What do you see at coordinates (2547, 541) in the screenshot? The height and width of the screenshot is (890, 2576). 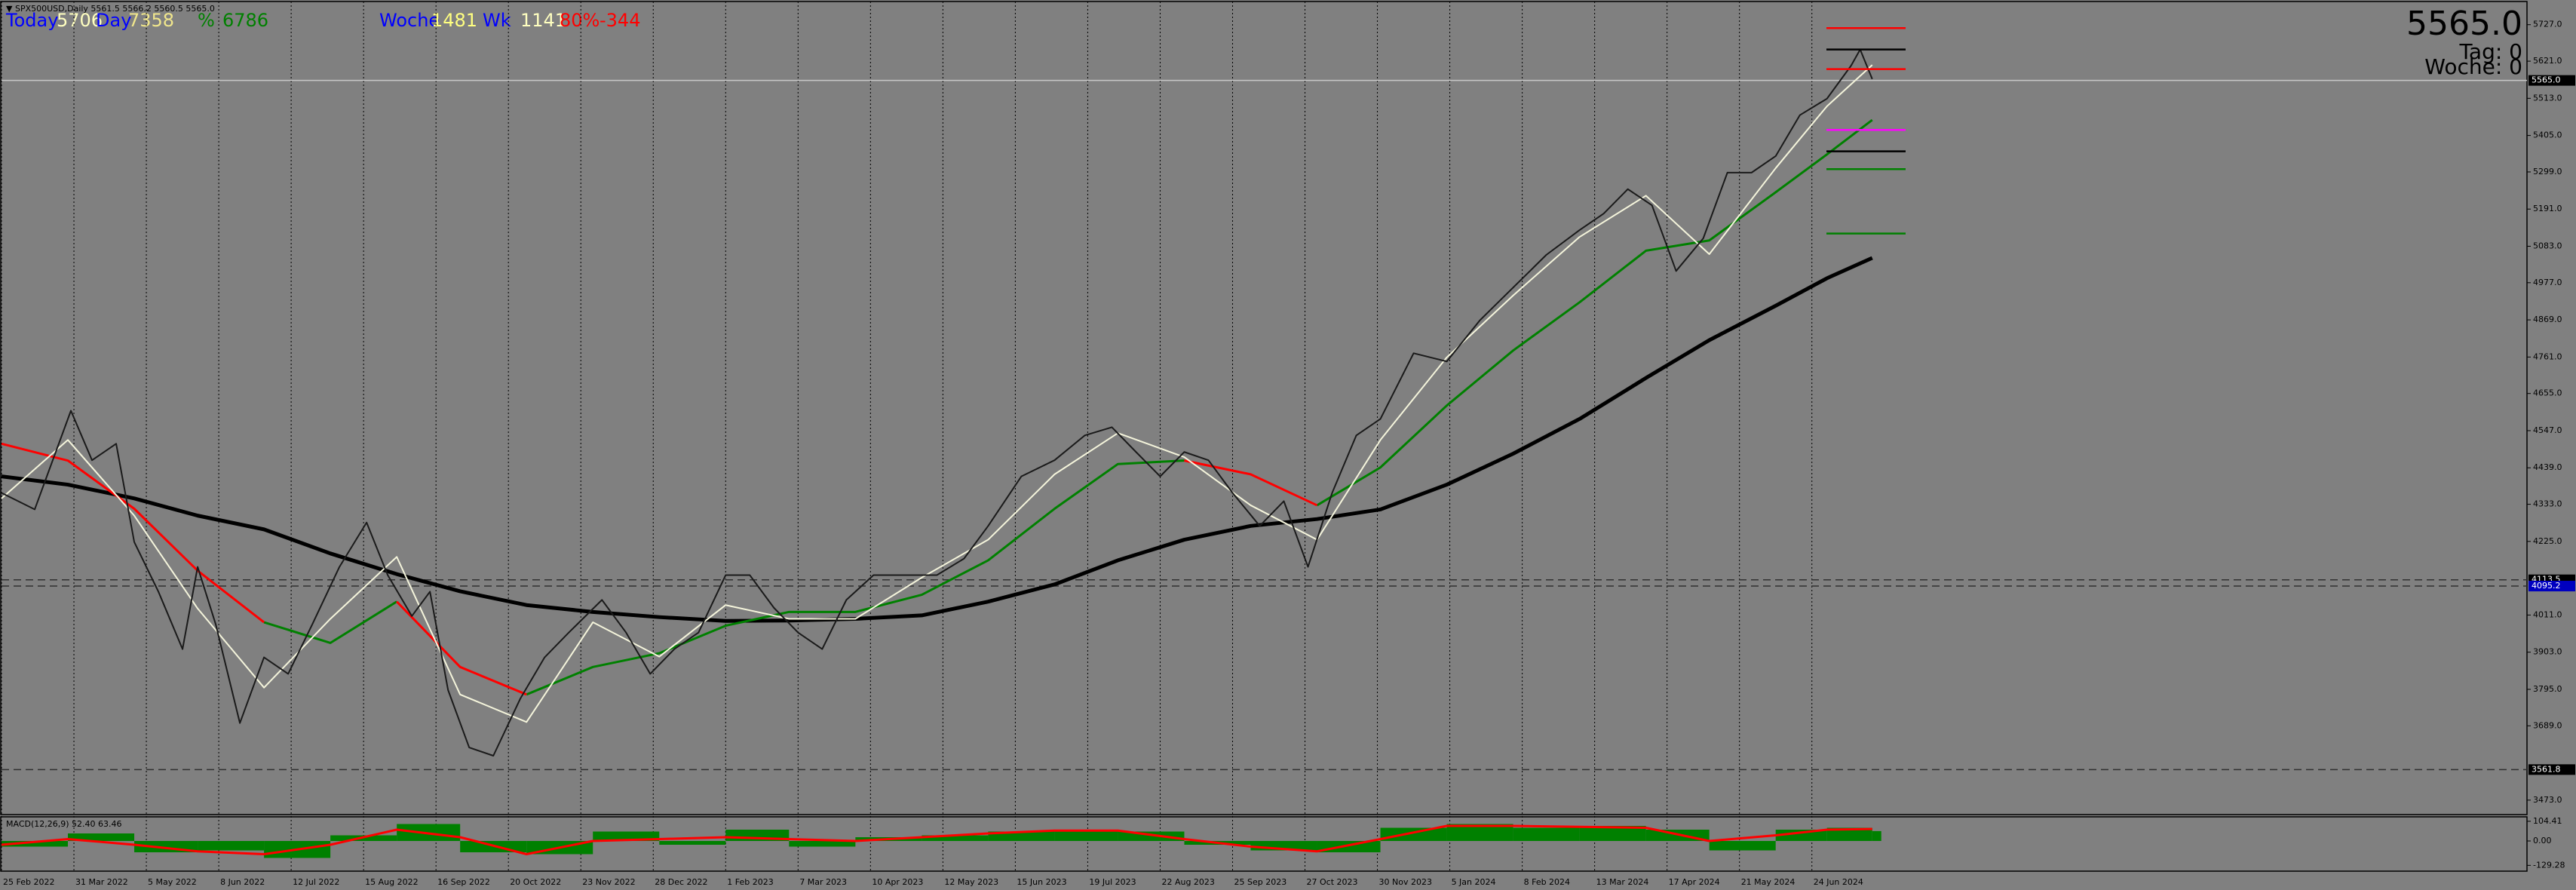 I see `y-tick-label: 4225.0` at bounding box center [2547, 541].